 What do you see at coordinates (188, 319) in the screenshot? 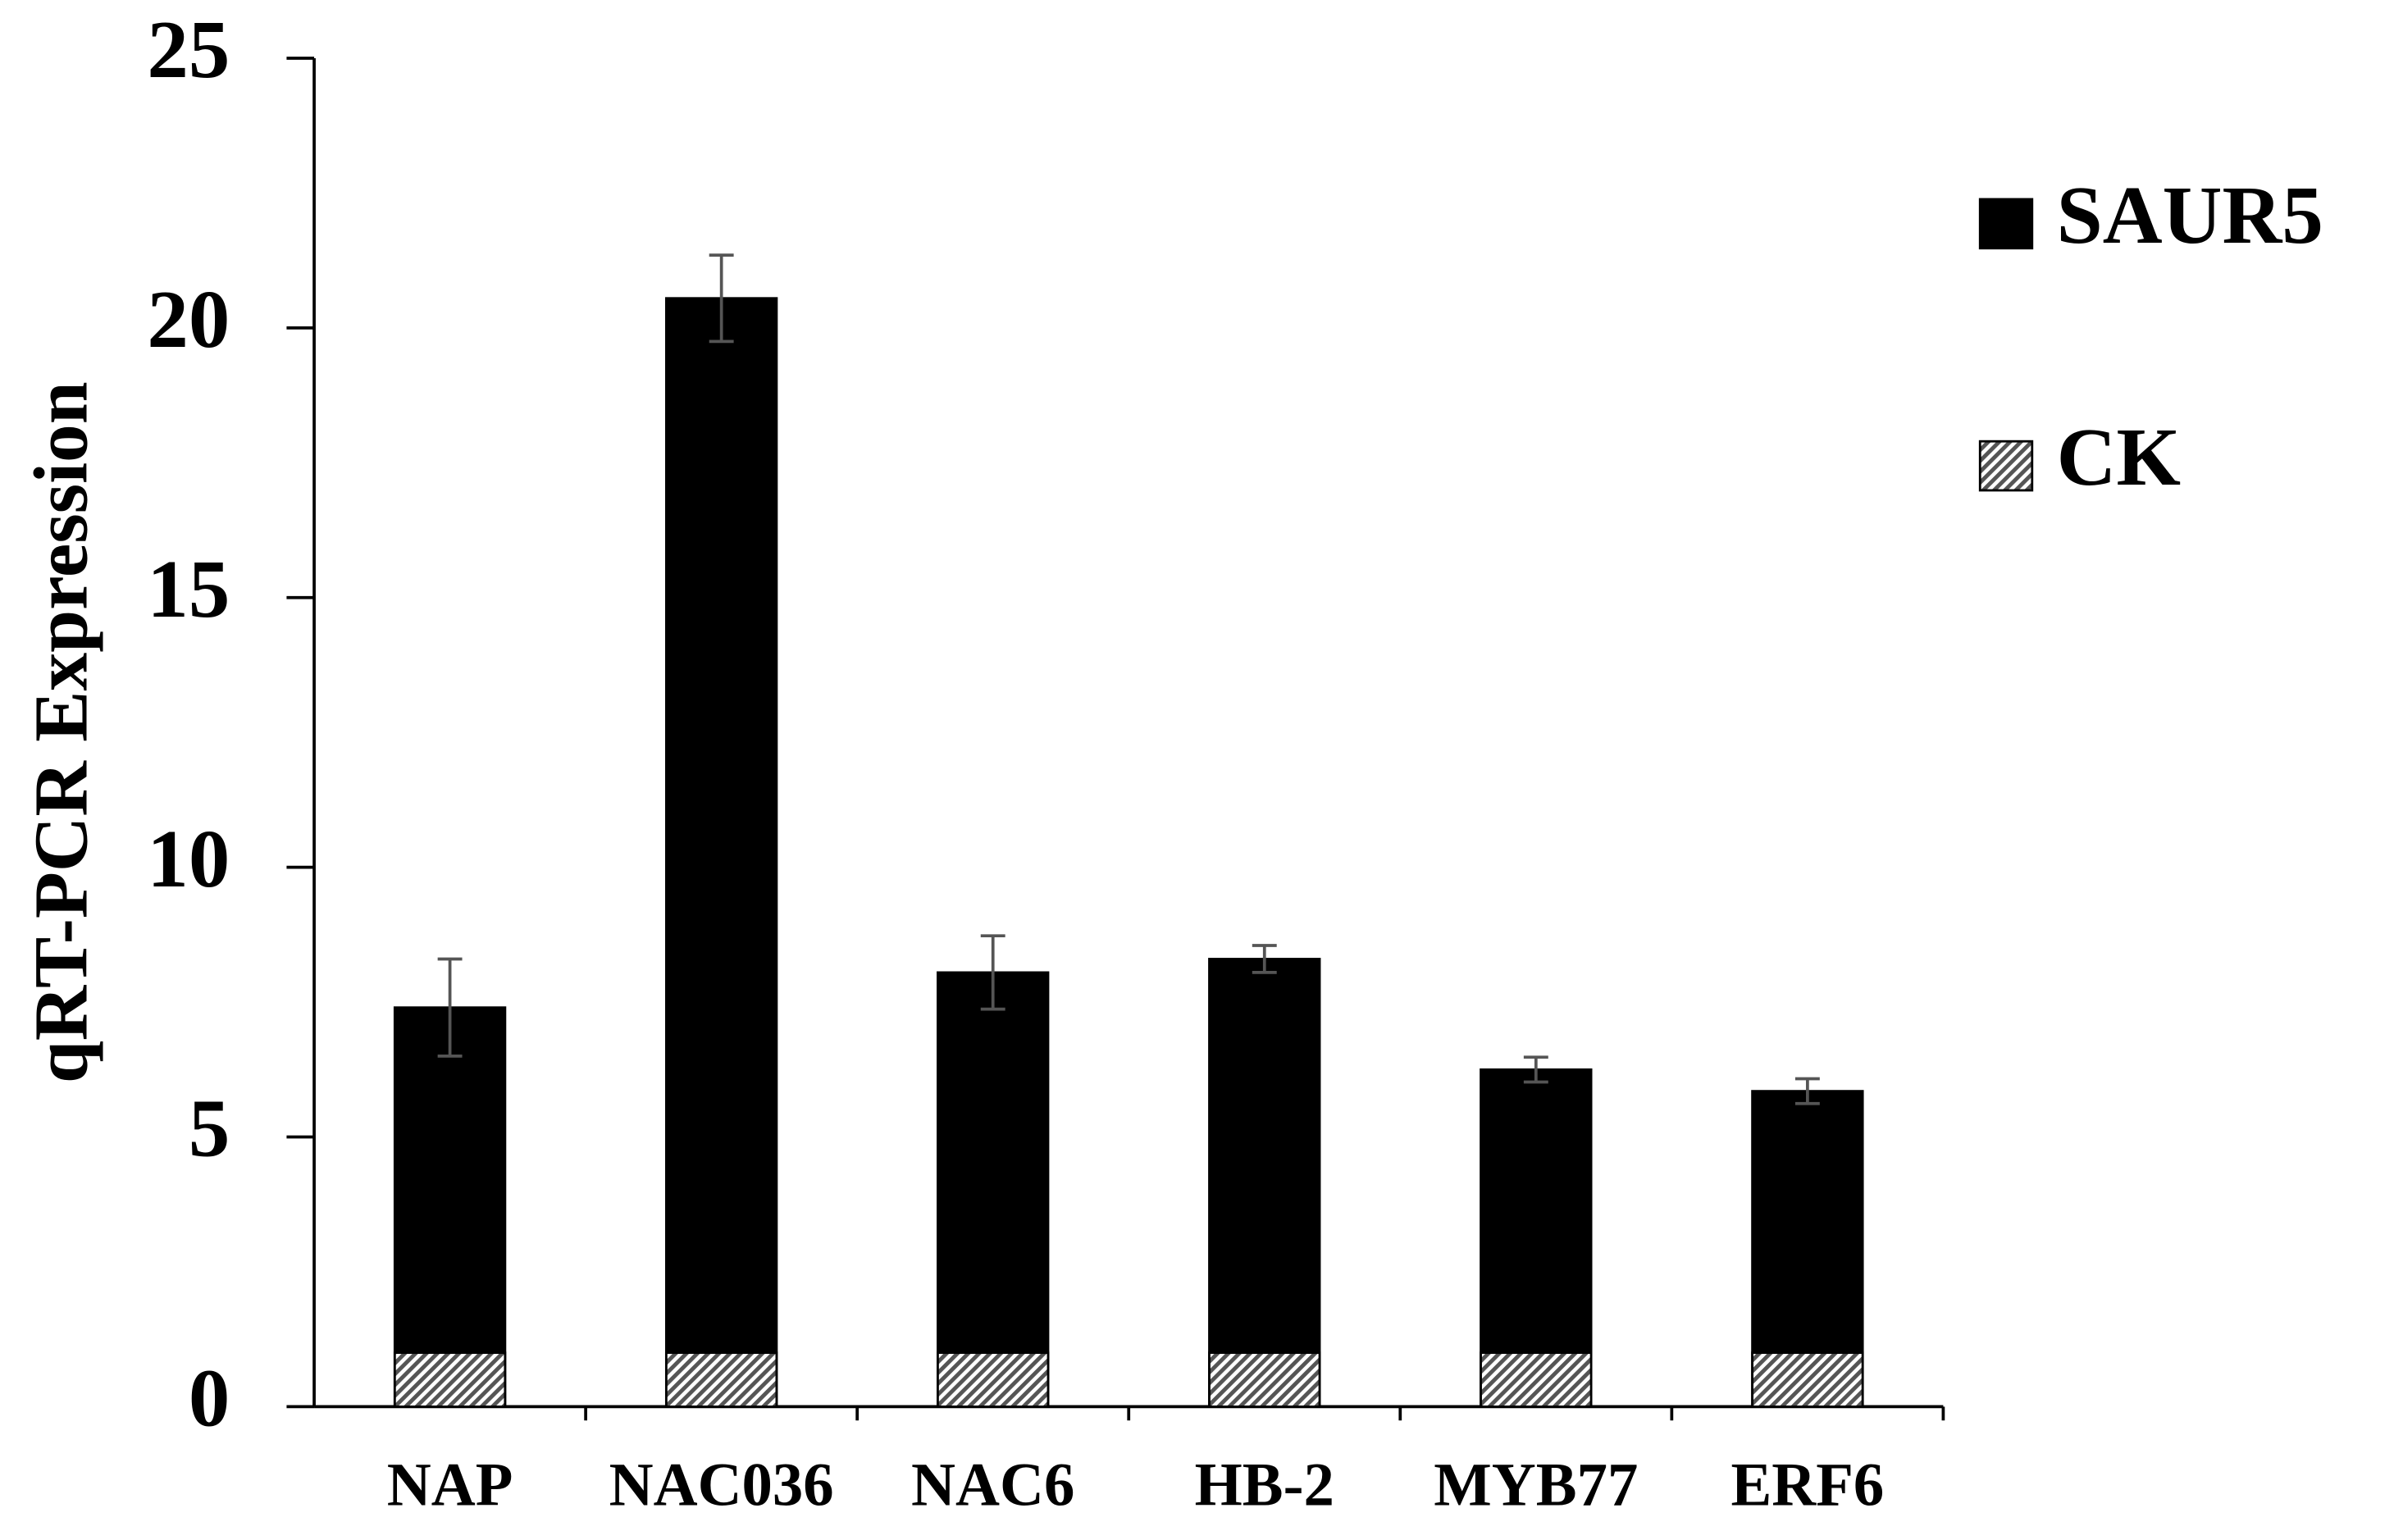
I see `y-tick-label: 20` at bounding box center [188, 319].